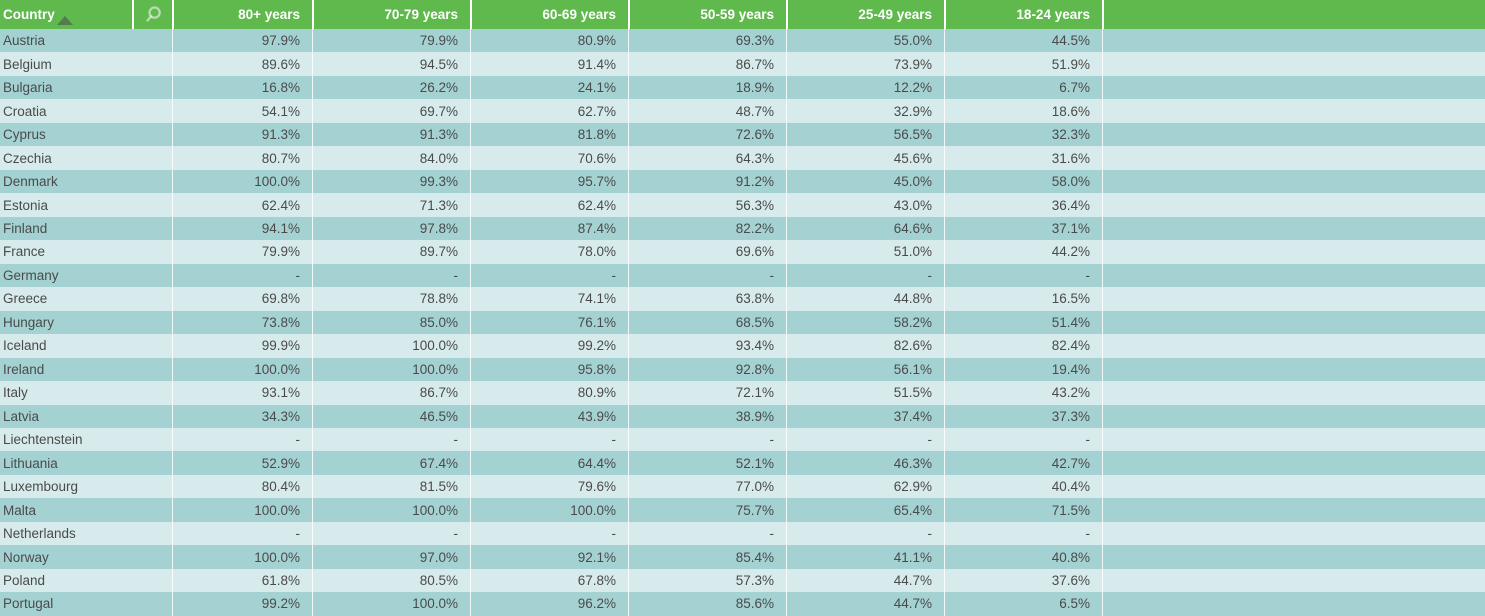  I want to click on value-cell: 77.0%, so click(707, 486).